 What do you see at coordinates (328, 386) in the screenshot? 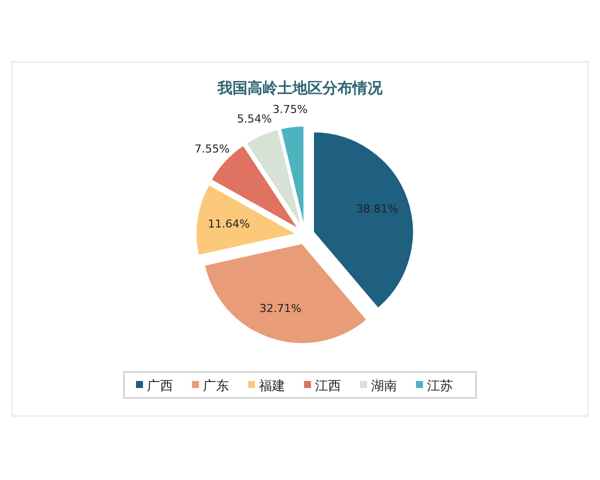
I see `legend-label: 江西` at bounding box center [328, 386].